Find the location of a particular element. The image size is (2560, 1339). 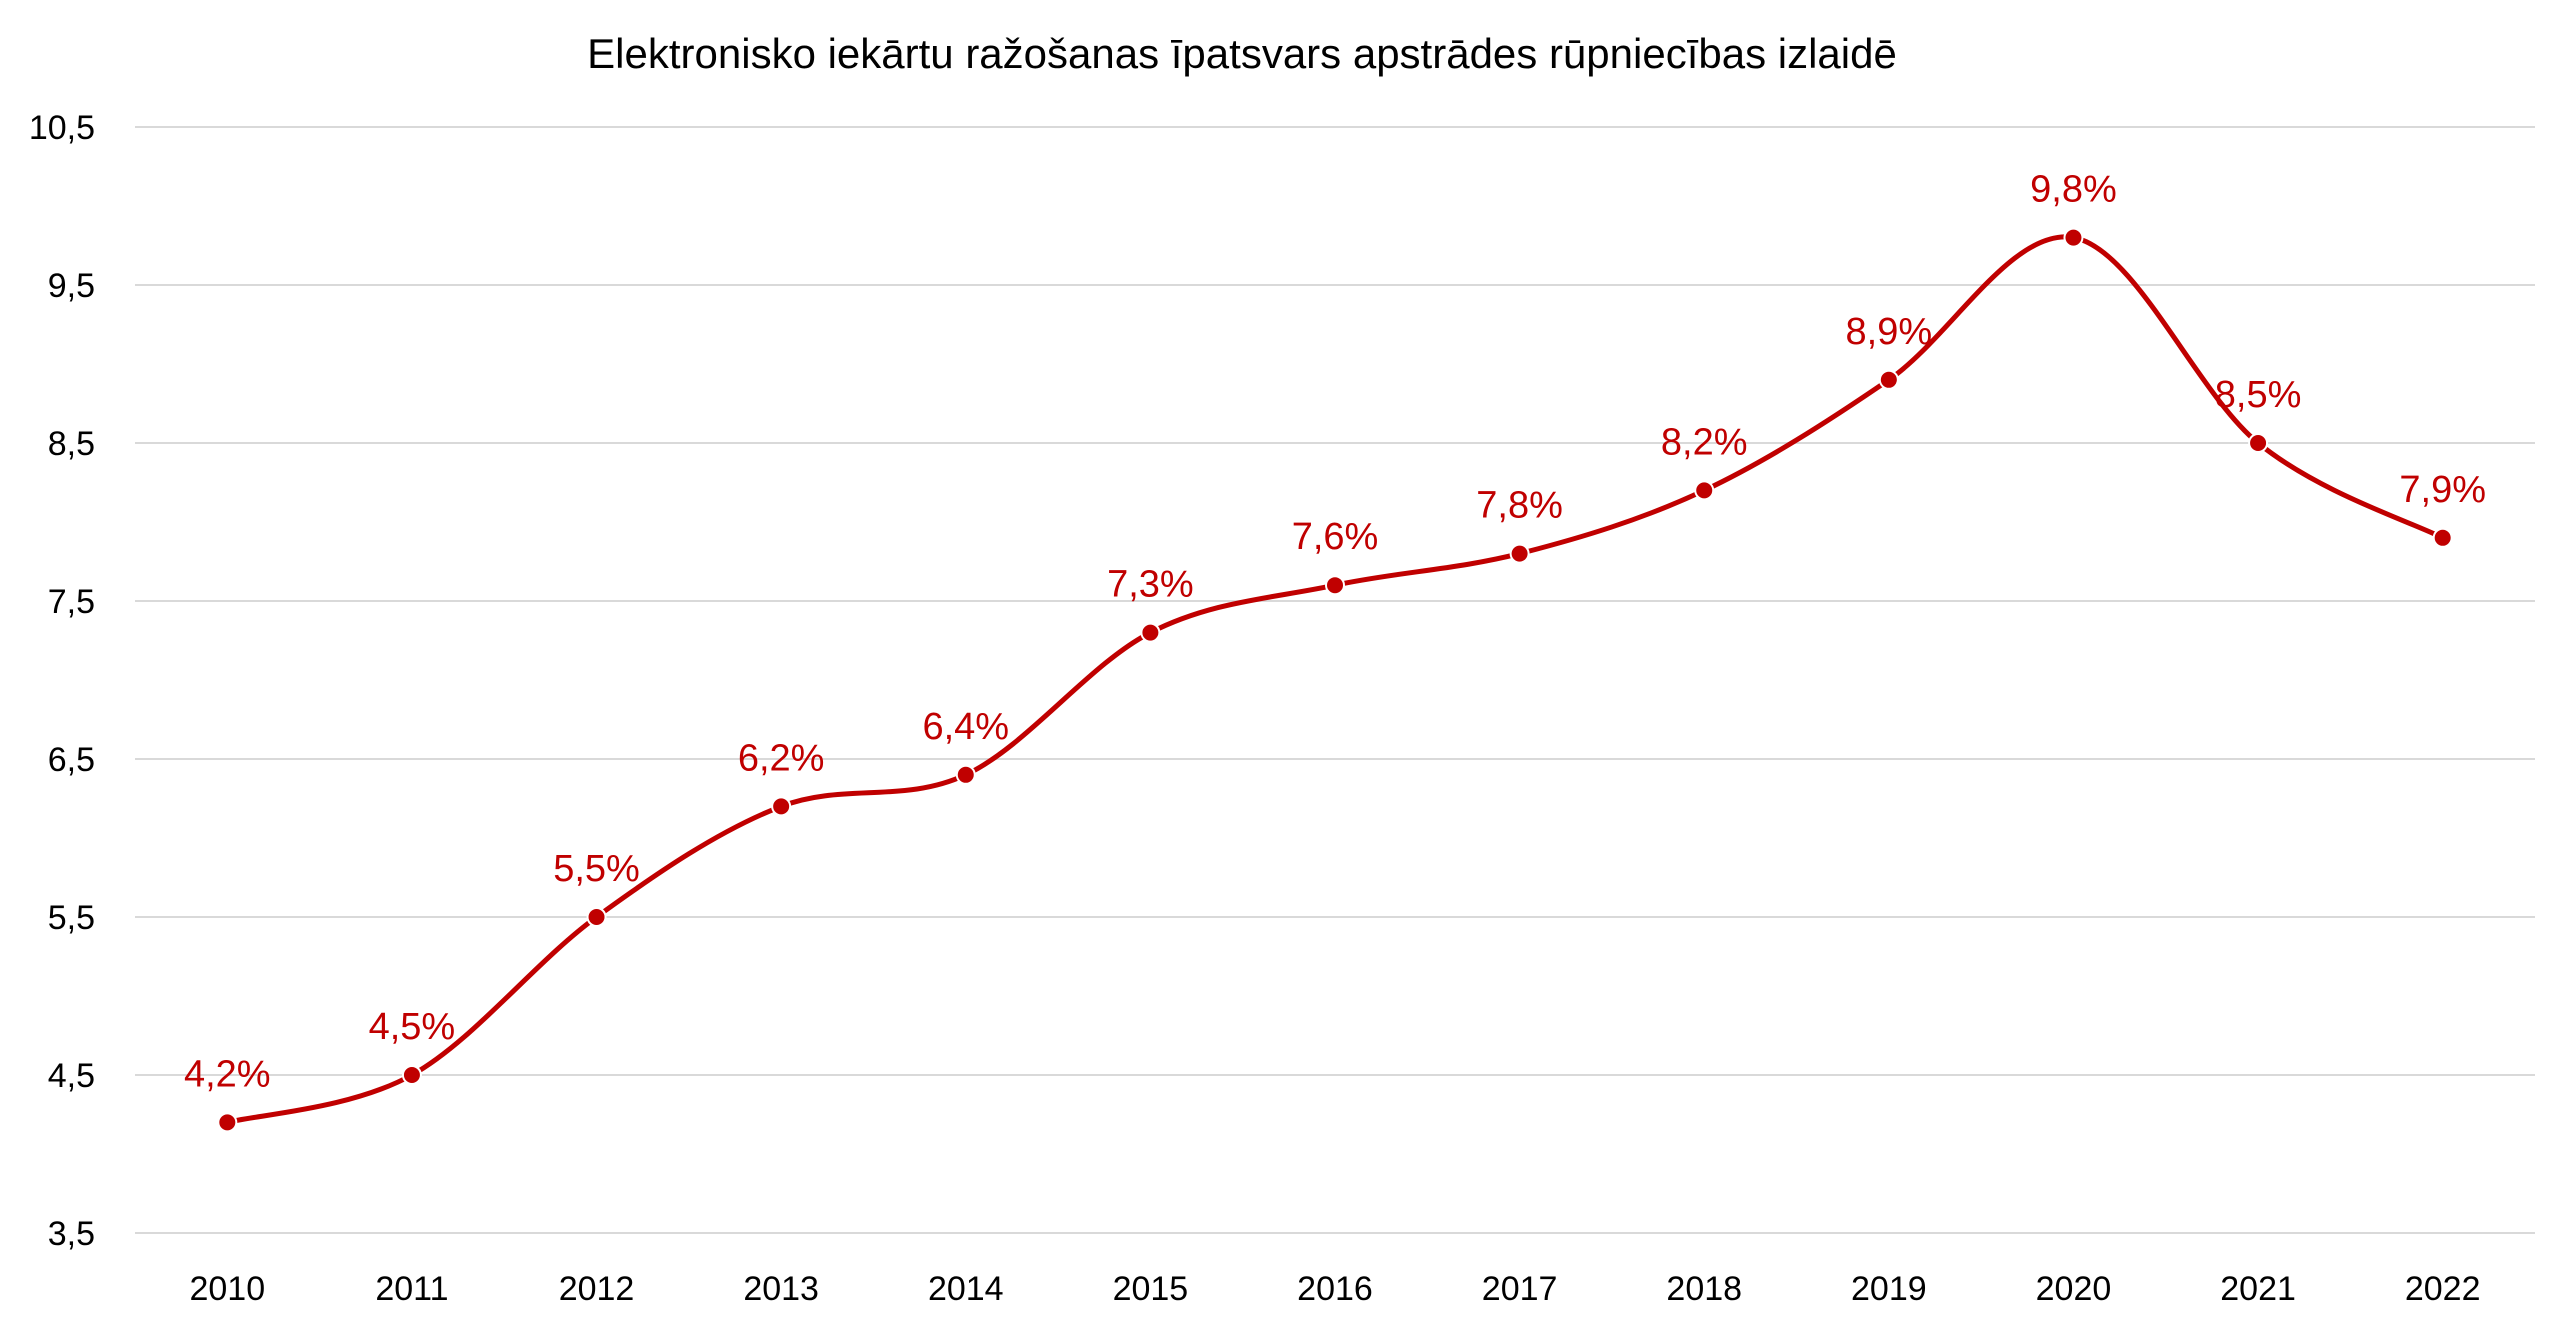

data-label: 8,5% is located at coordinates (2258, 395).